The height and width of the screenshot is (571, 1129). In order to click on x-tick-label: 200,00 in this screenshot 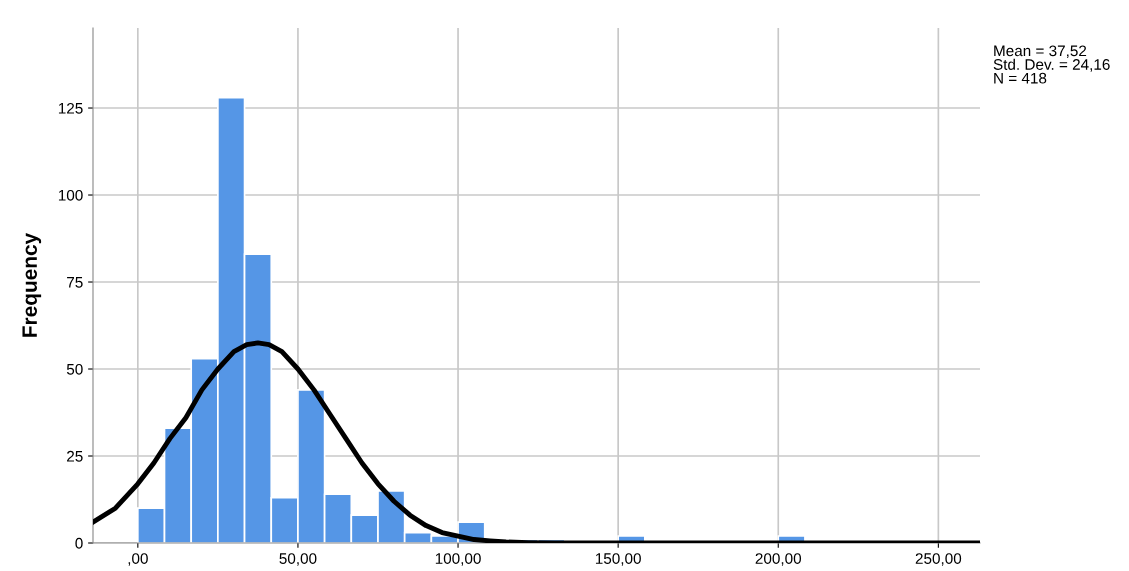, I will do `click(778, 559)`.